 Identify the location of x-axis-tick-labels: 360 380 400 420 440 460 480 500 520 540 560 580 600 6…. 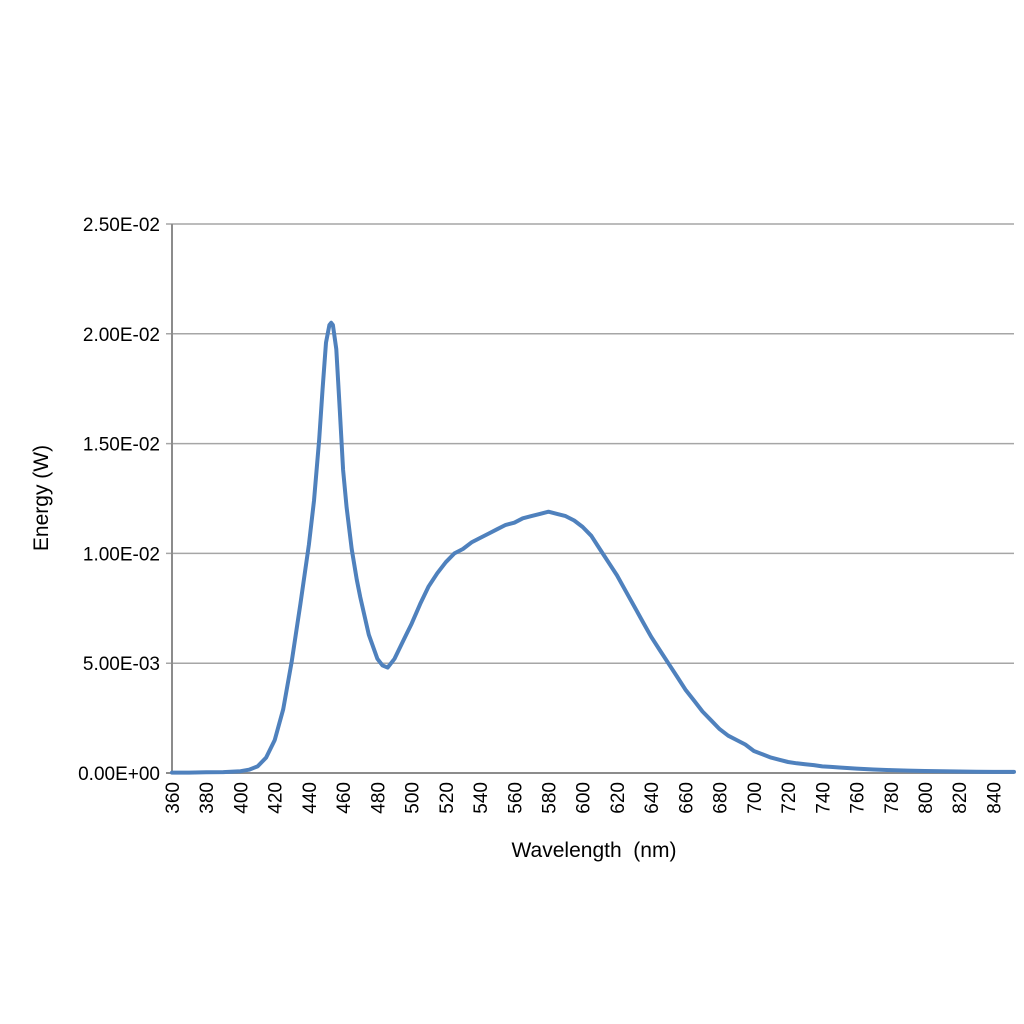
(584, 798).